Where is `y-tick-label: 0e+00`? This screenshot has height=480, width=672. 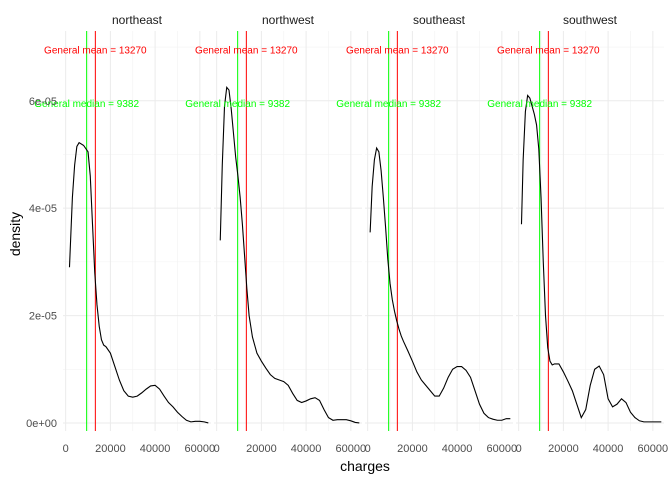 y-tick-label: 0e+00 is located at coordinates (41, 424).